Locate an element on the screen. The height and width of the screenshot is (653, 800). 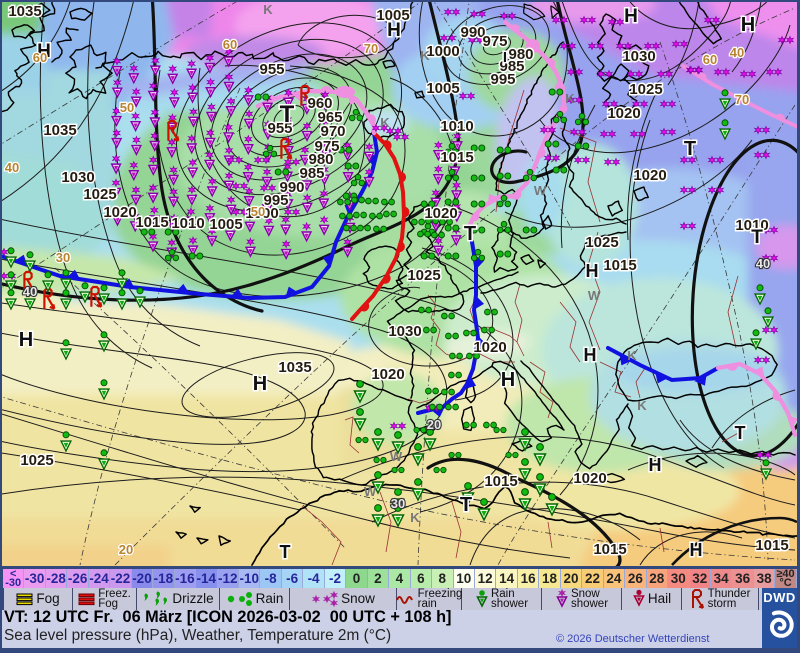
svg-text: 970 is located at coordinates (332, 131).